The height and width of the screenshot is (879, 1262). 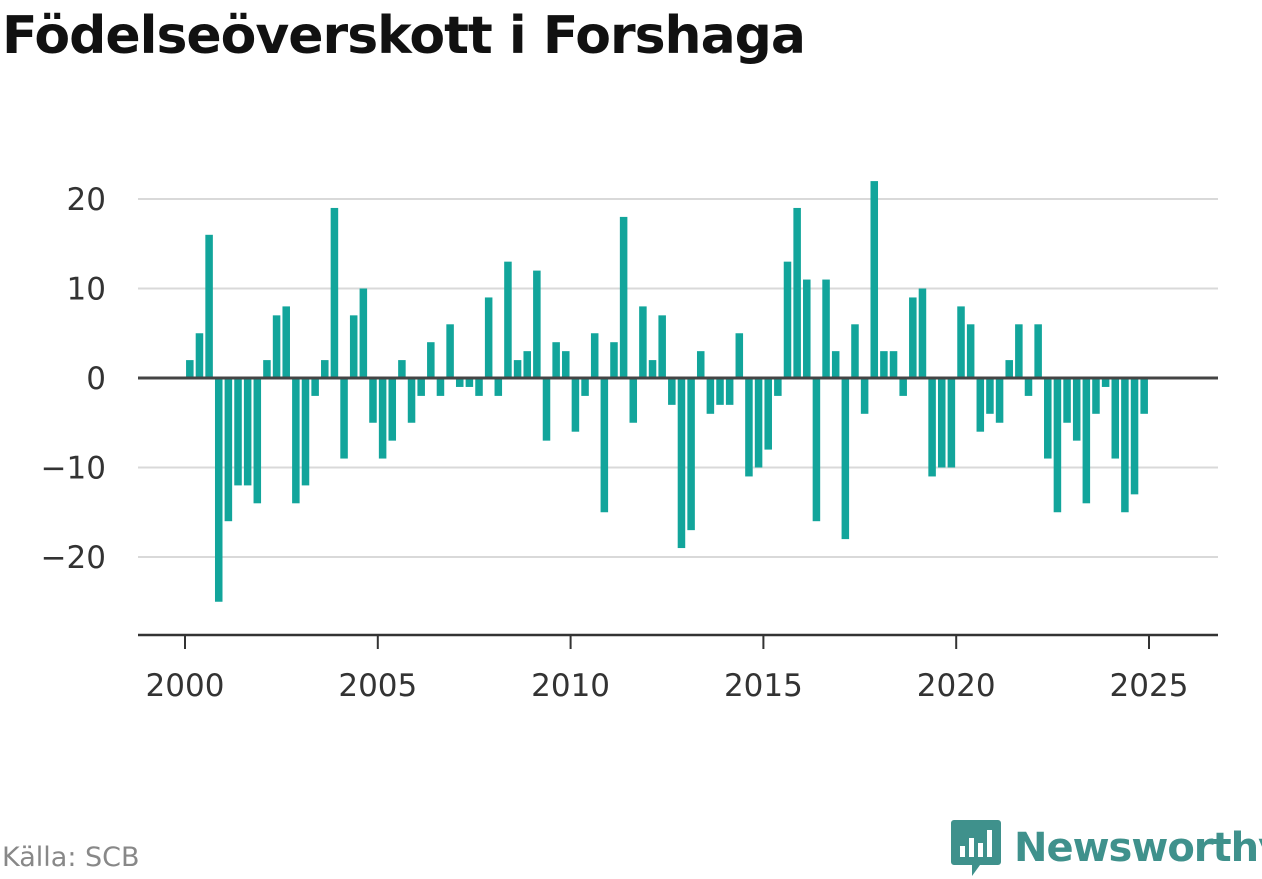 I want to click on x-tick-label: 2000, so click(x=185, y=686).